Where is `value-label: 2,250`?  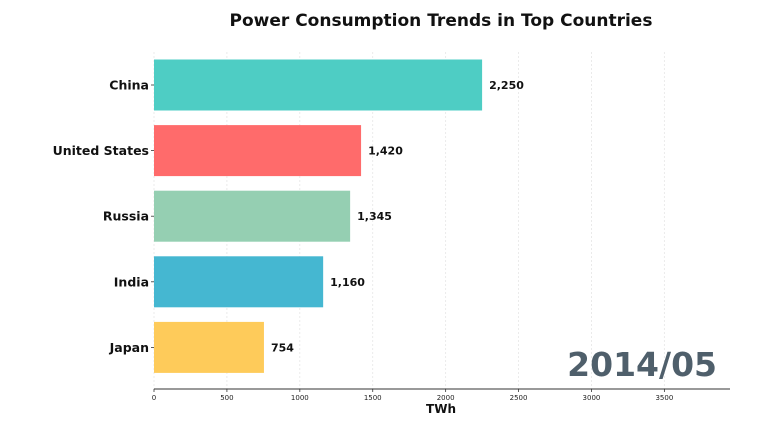 value-label: 2,250 is located at coordinates (506, 85).